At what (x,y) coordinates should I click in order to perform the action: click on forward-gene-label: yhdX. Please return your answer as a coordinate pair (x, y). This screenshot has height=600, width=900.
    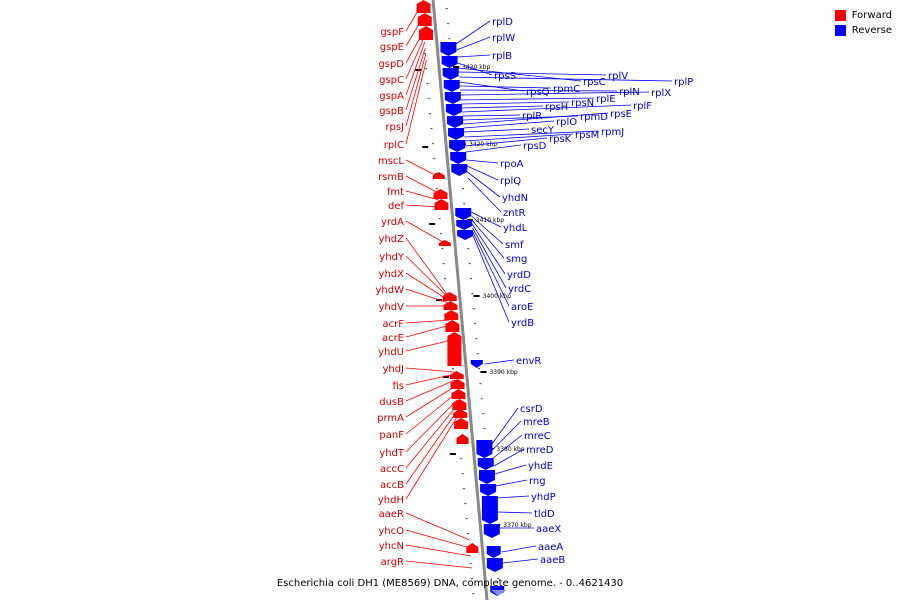
    Looking at the image, I should click on (392, 274).